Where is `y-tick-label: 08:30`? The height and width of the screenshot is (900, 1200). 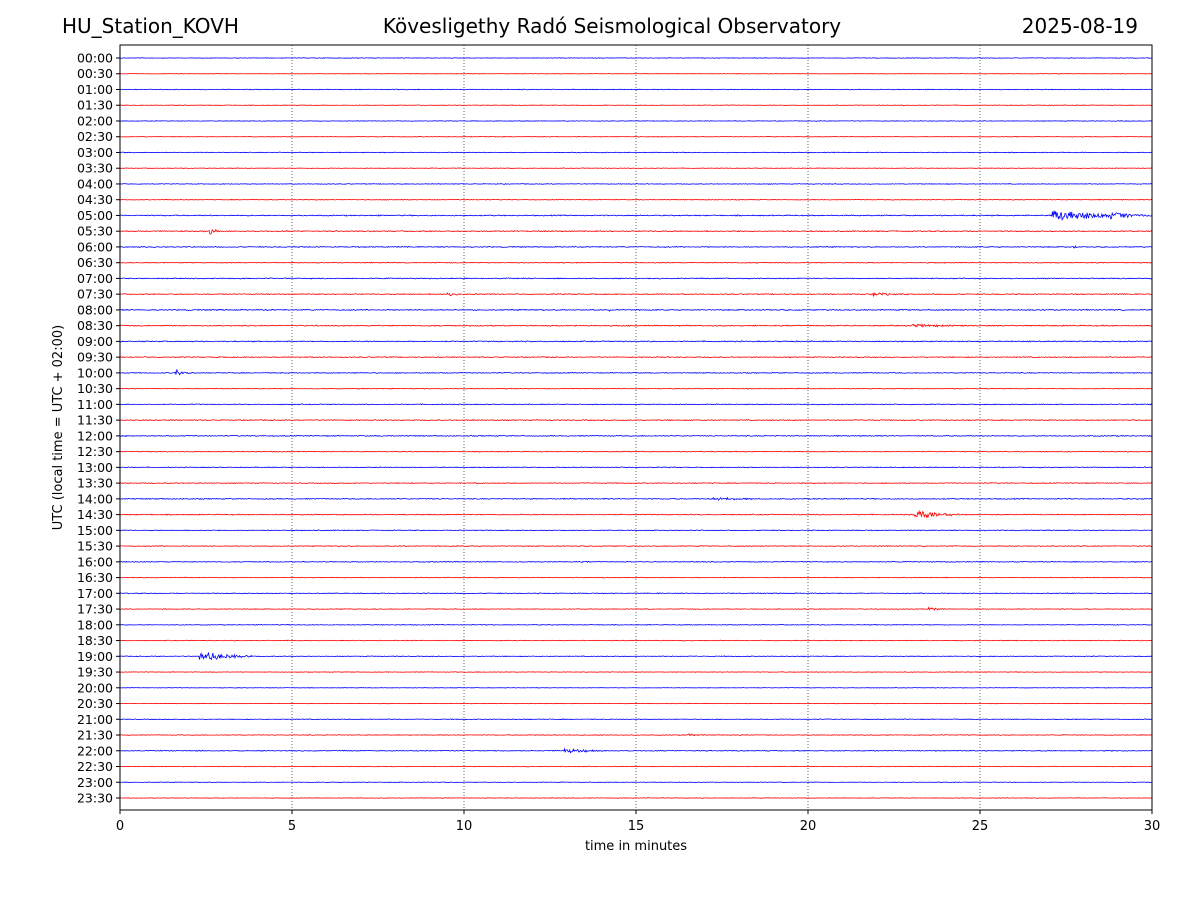 y-tick-label: 08:30 is located at coordinates (95, 325).